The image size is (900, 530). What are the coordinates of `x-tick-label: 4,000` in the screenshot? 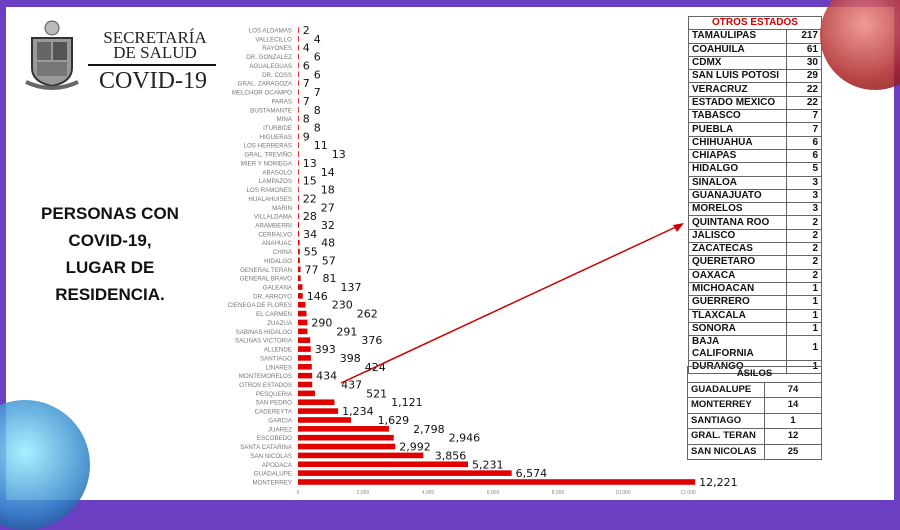 It's located at (428, 493).